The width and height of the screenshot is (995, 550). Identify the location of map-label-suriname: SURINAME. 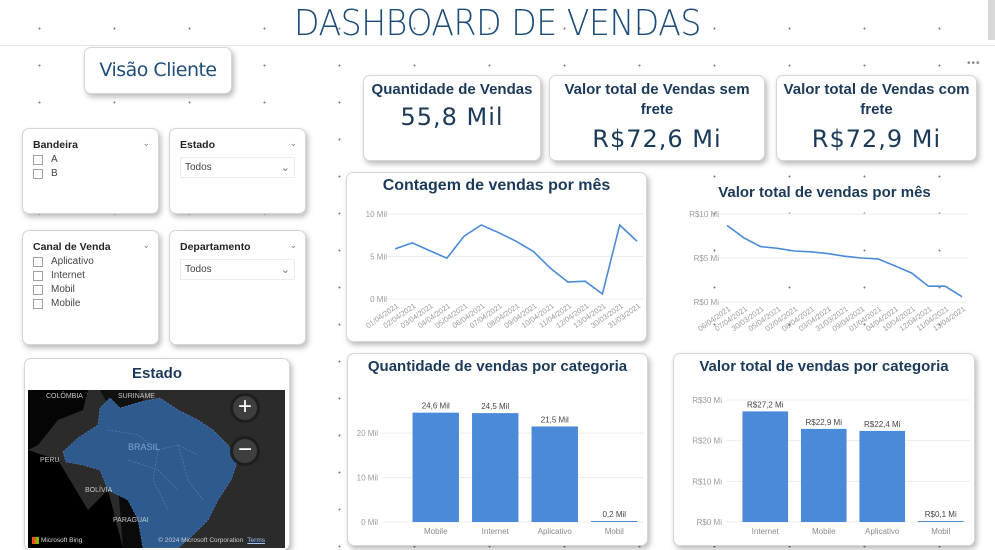
(136, 396).